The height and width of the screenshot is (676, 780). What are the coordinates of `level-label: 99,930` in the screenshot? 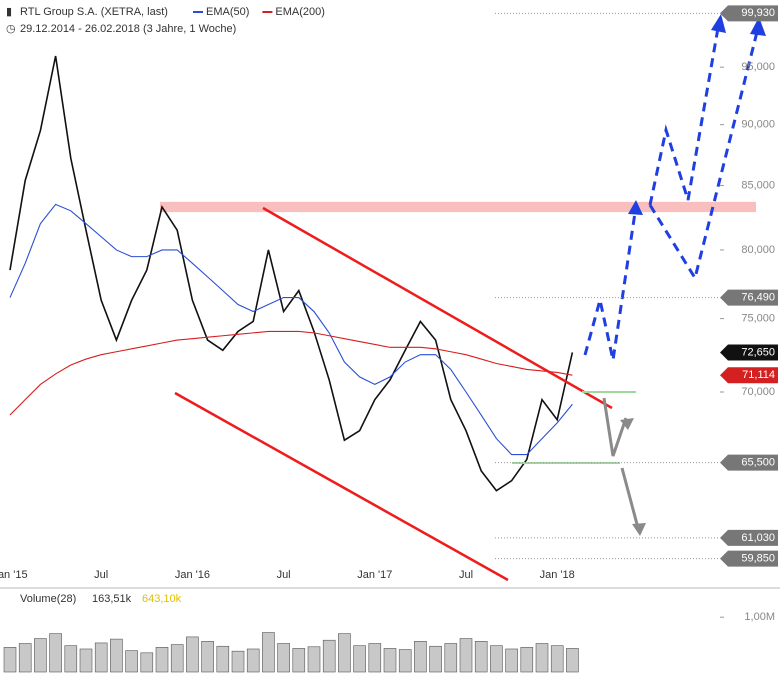 It's located at (758, 13).